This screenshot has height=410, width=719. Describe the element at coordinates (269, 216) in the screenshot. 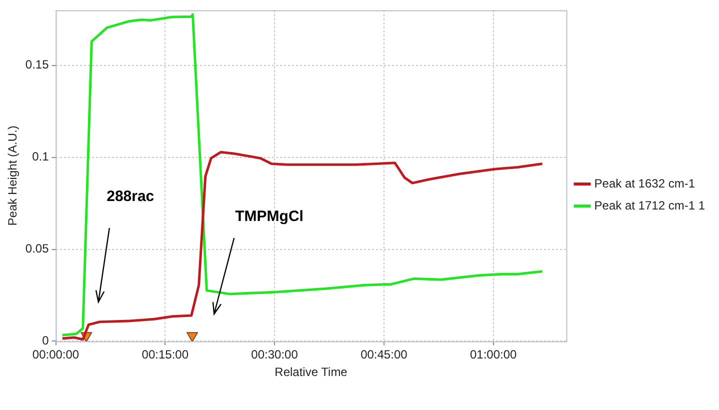

I see `annotation: TMPMgCl` at that location.